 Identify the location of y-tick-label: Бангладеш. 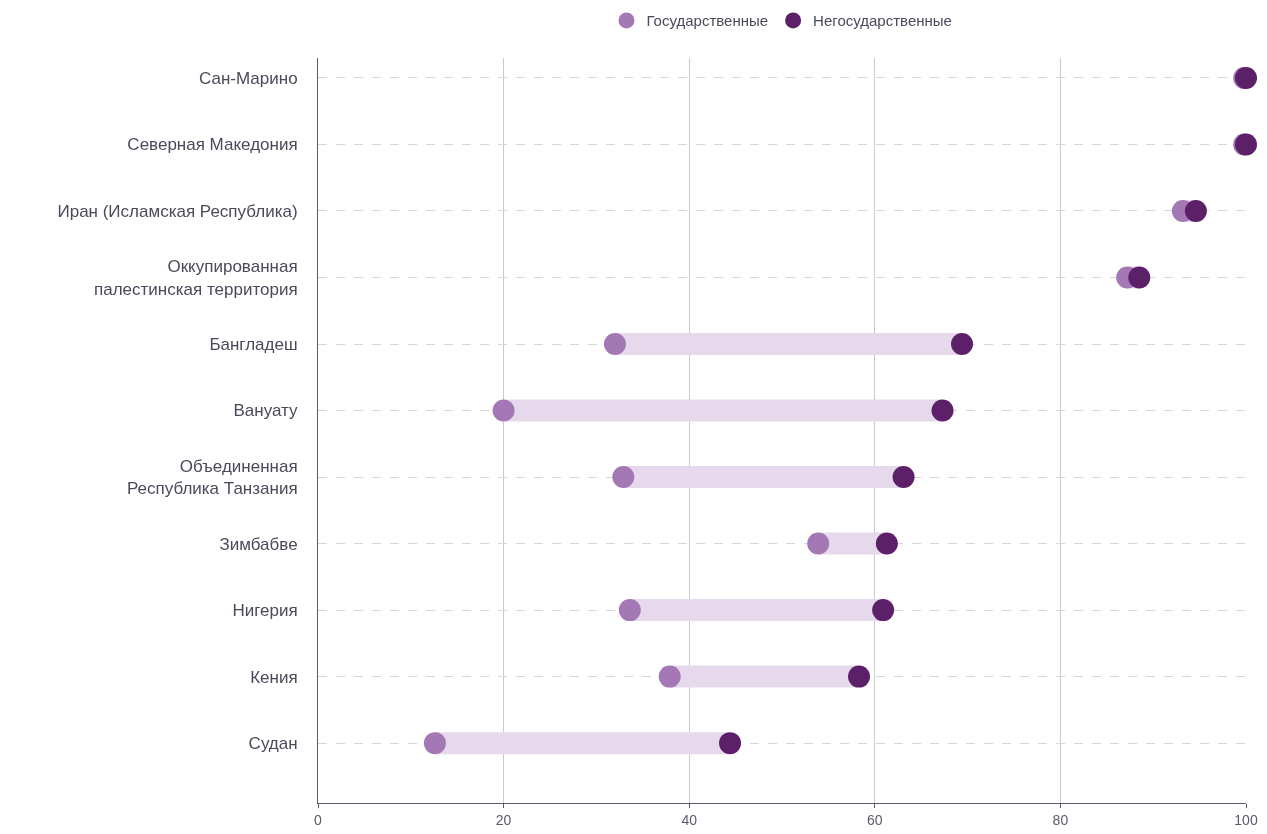
(253, 344).